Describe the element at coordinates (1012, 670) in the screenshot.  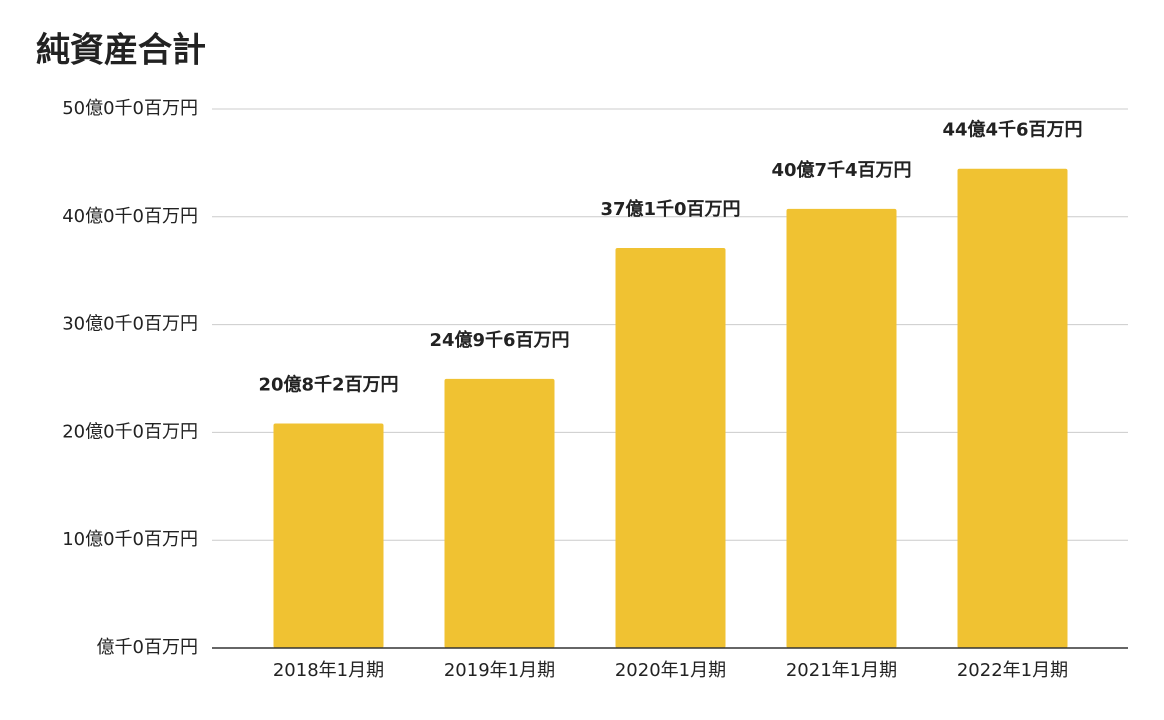
I see `x-tick-label: 2022年1月期` at that location.